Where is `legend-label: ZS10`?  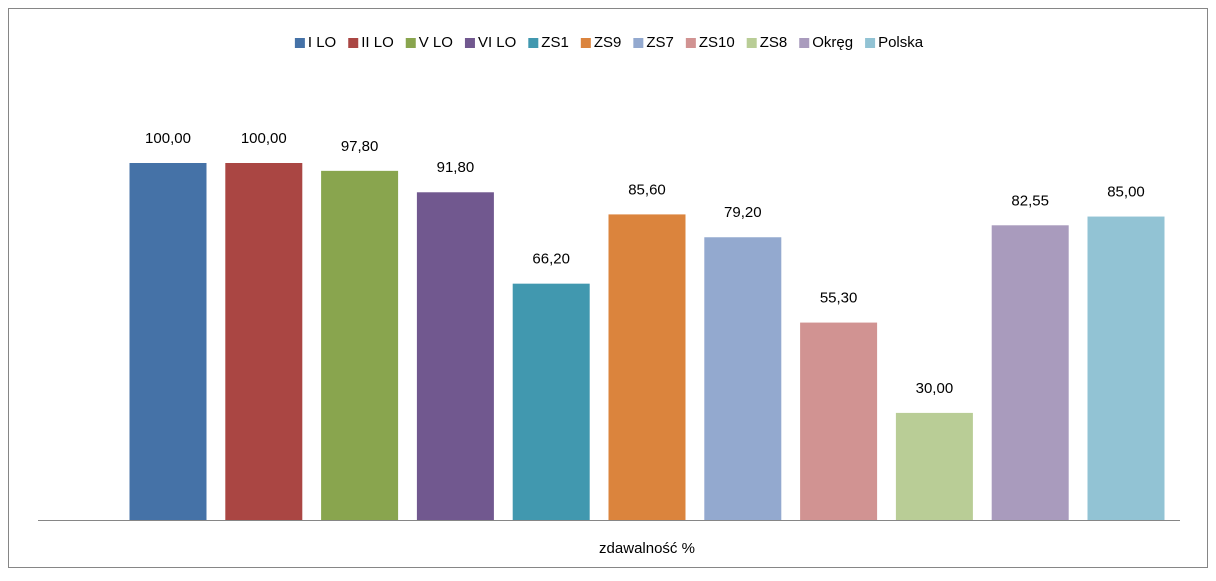
legend-label: ZS10 is located at coordinates (717, 42).